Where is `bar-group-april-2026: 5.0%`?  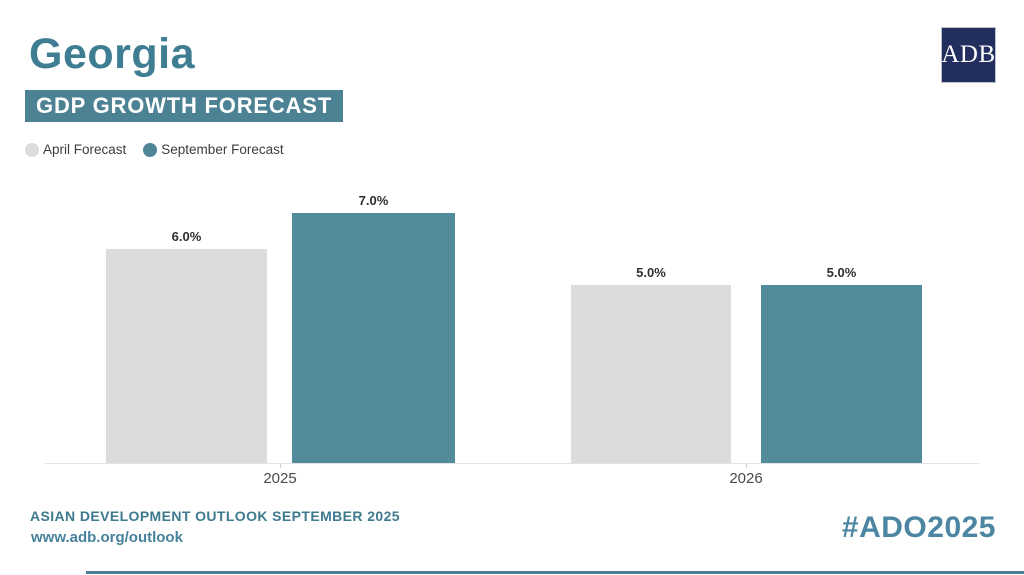
bar-group-april-2026: 5.0% is located at coordinates (651, 364).